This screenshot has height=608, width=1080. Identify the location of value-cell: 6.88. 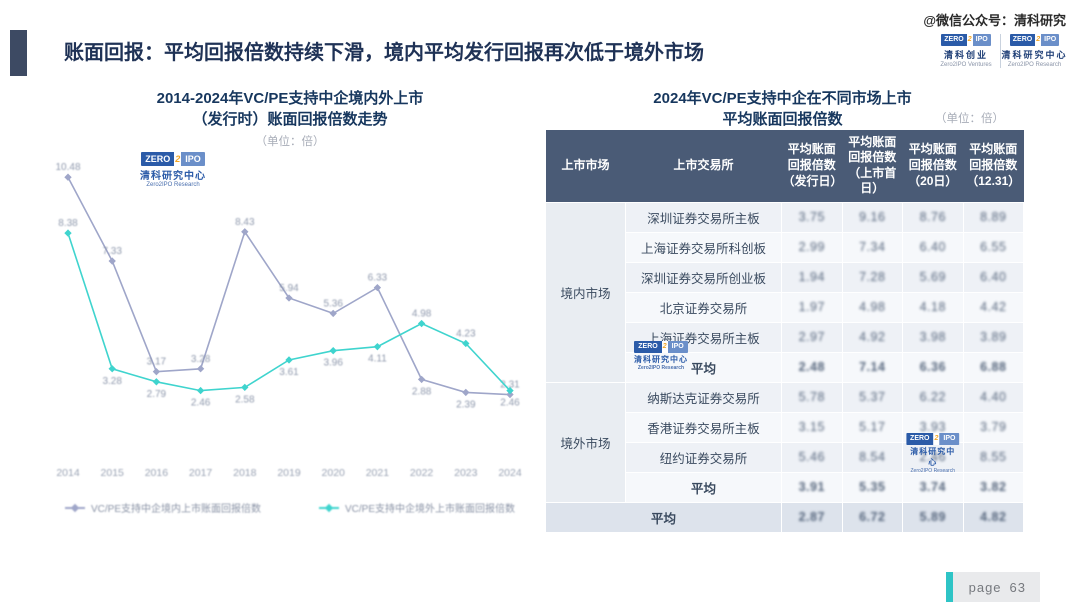
(993, 367).